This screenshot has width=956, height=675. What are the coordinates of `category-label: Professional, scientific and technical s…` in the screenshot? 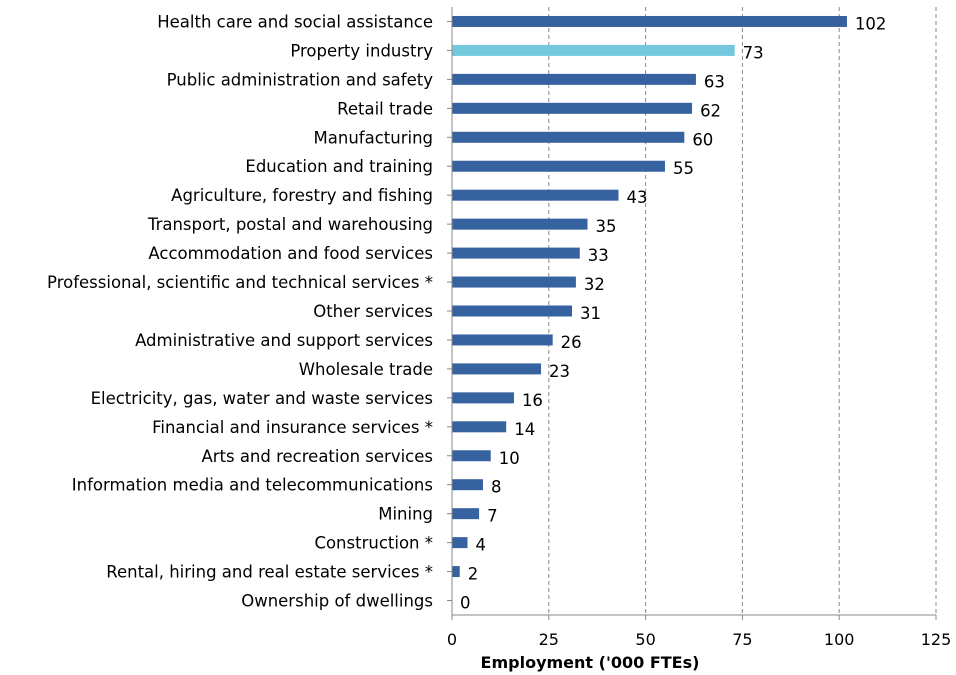 It's located at (240, 282).